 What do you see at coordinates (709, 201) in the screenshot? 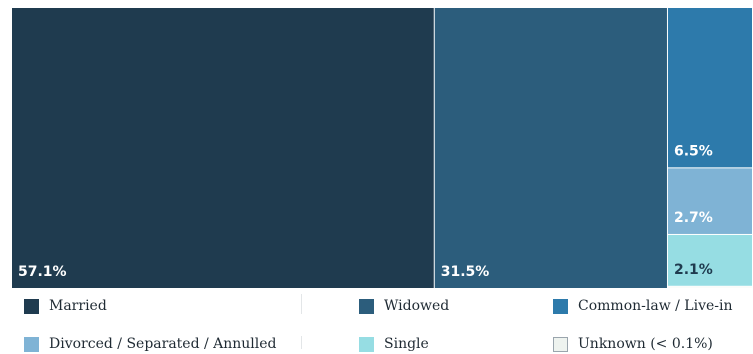
I see `treemap-cell-divorced-separated-annulled` at bounding box center [709, 201].